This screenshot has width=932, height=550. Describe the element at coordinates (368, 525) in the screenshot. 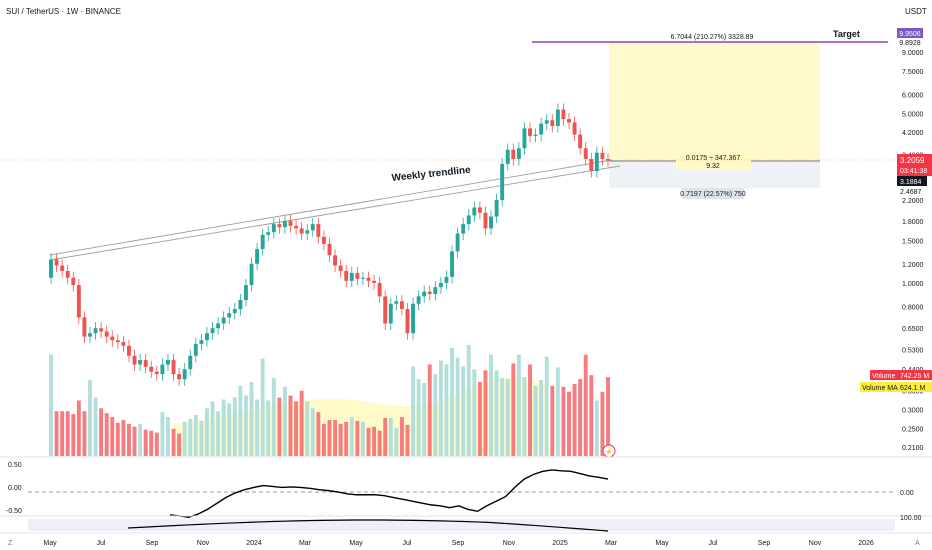

I see `oscillator2-line` at that location.